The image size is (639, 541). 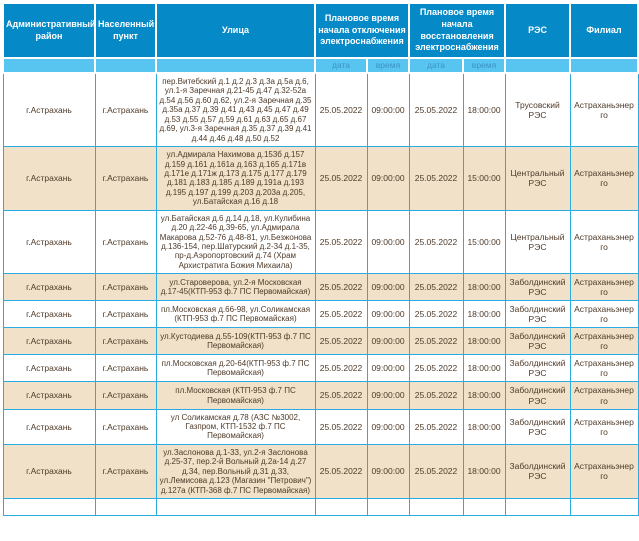 What do you see at coordinates (484, 178) in the screenshot?
I see `cell-on_time: 15:00:00` at bounding box center [484, 178].